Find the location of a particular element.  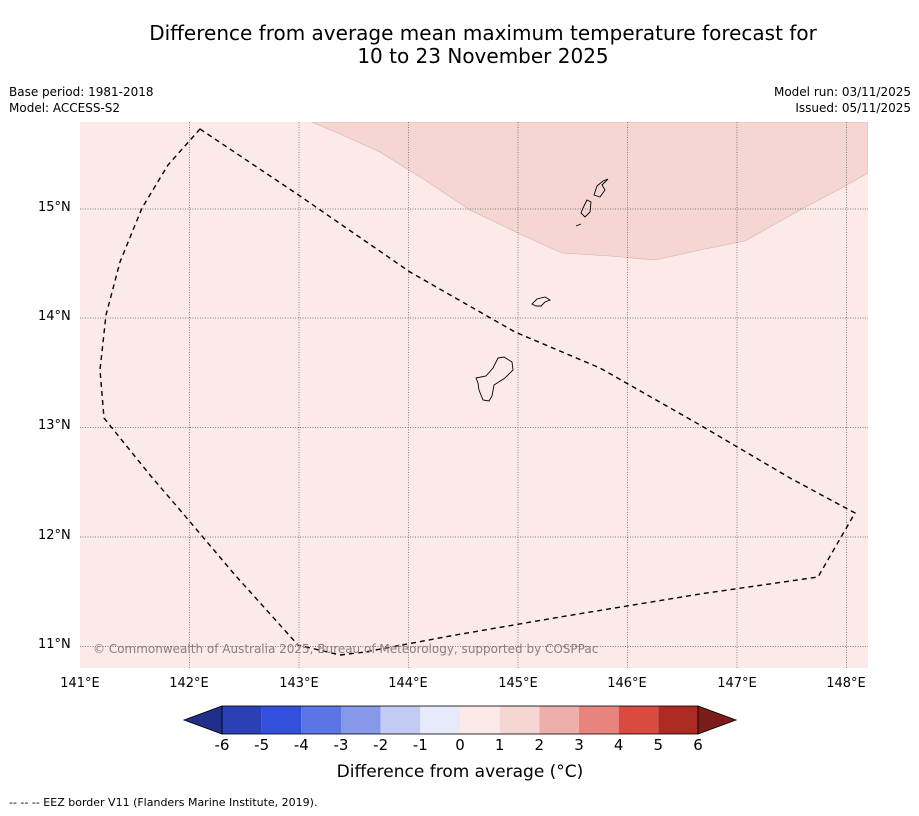

lat-label: 13°N is located at coordinates (54, 425).